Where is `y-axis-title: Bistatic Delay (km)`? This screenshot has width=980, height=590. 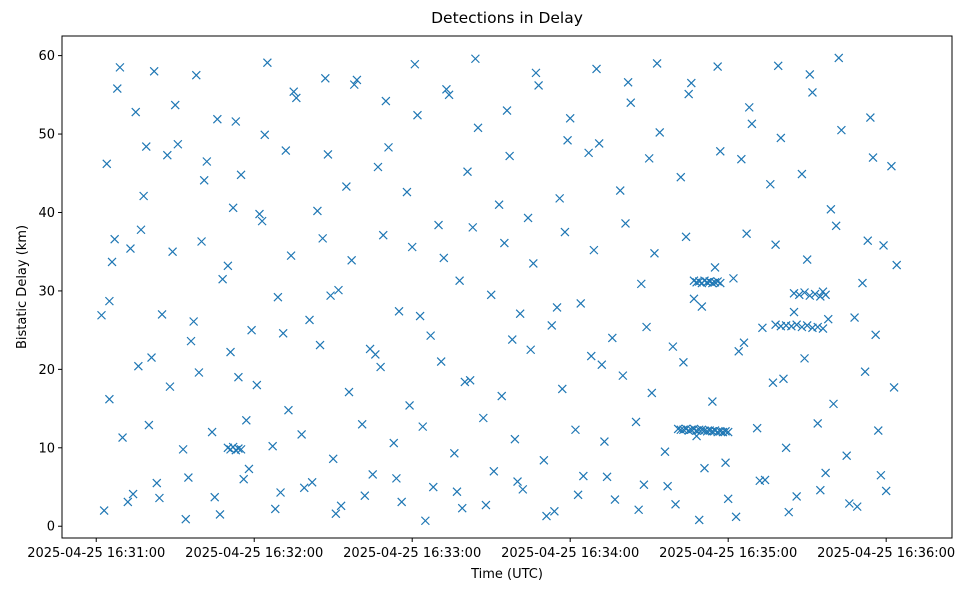 y-axis-title: Bistatic Delay (km) is located at coordinates (22, 287).